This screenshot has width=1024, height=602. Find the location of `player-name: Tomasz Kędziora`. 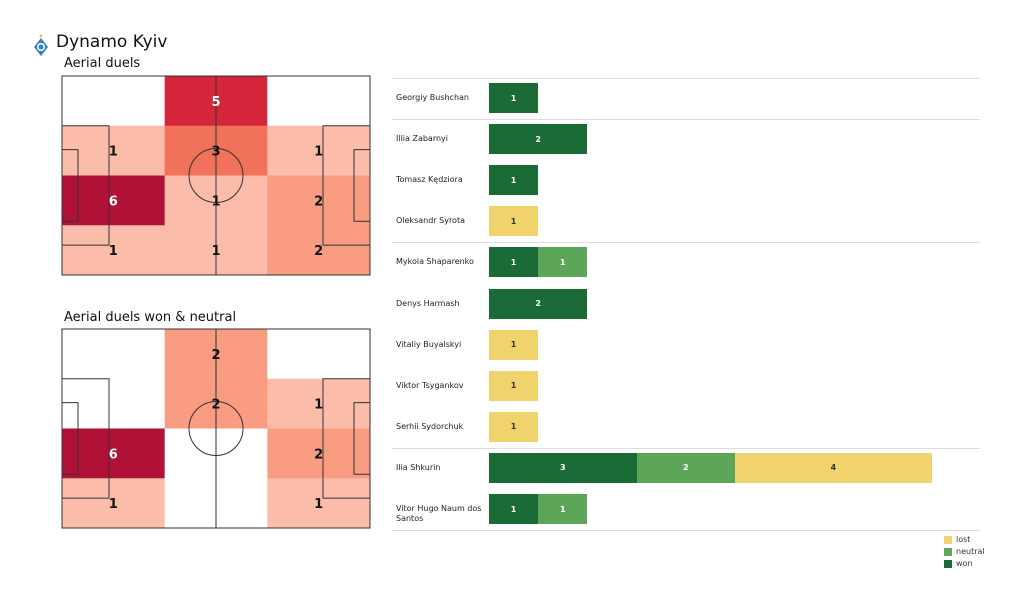

player-name: Tomasz Kędziora is located at coordinates (429, 180).